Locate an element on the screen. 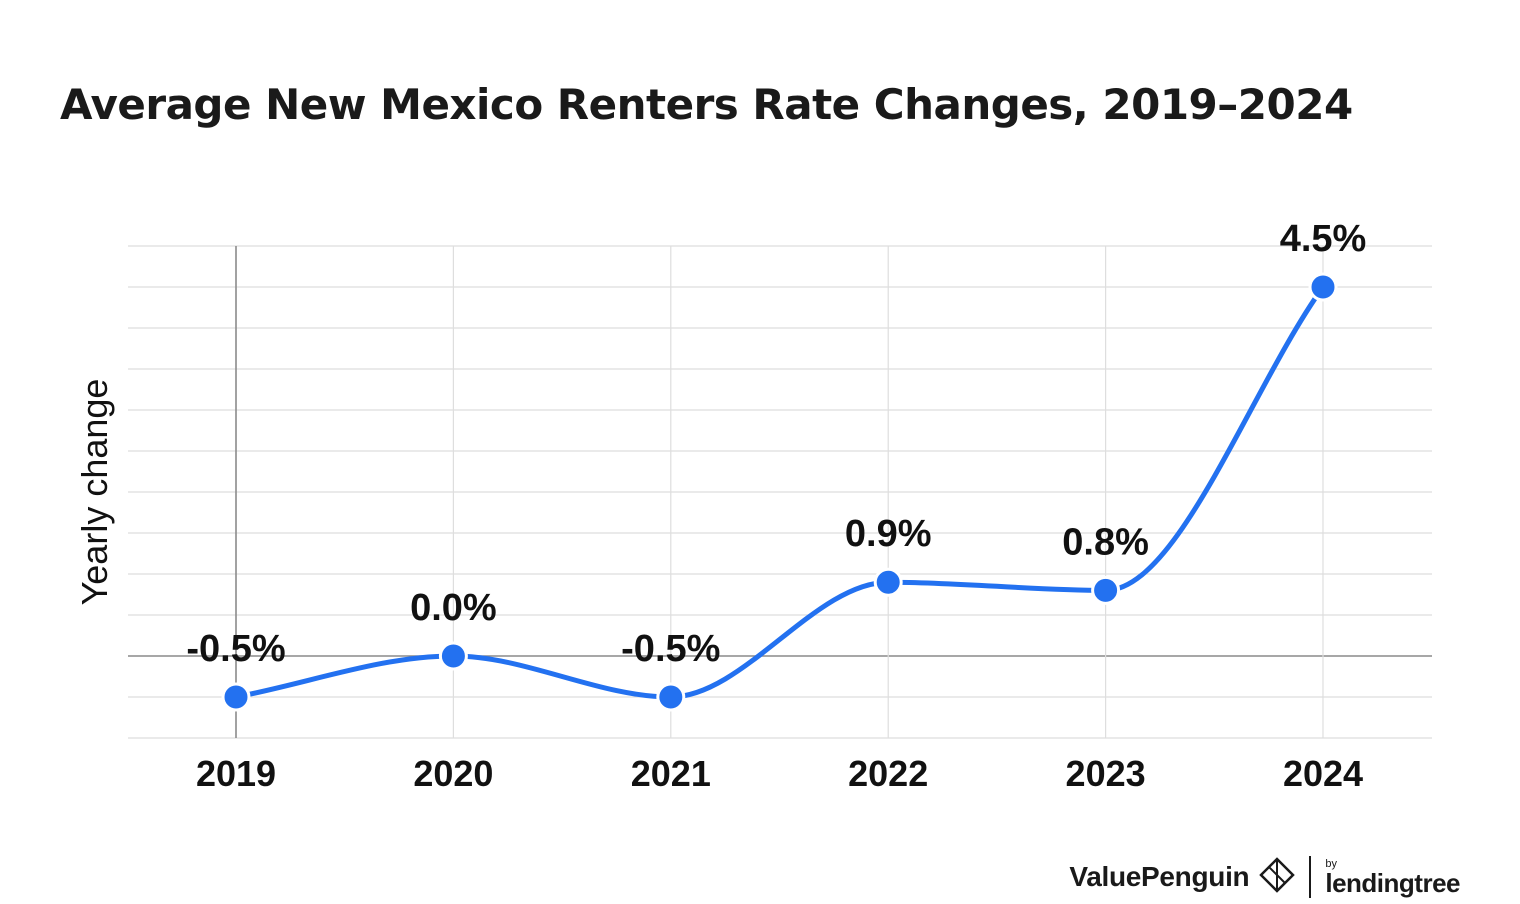 Image resolution: width=1520 pixels, height=904 pixels. data-label: 4.5% is located at coordinates (1323, 239).